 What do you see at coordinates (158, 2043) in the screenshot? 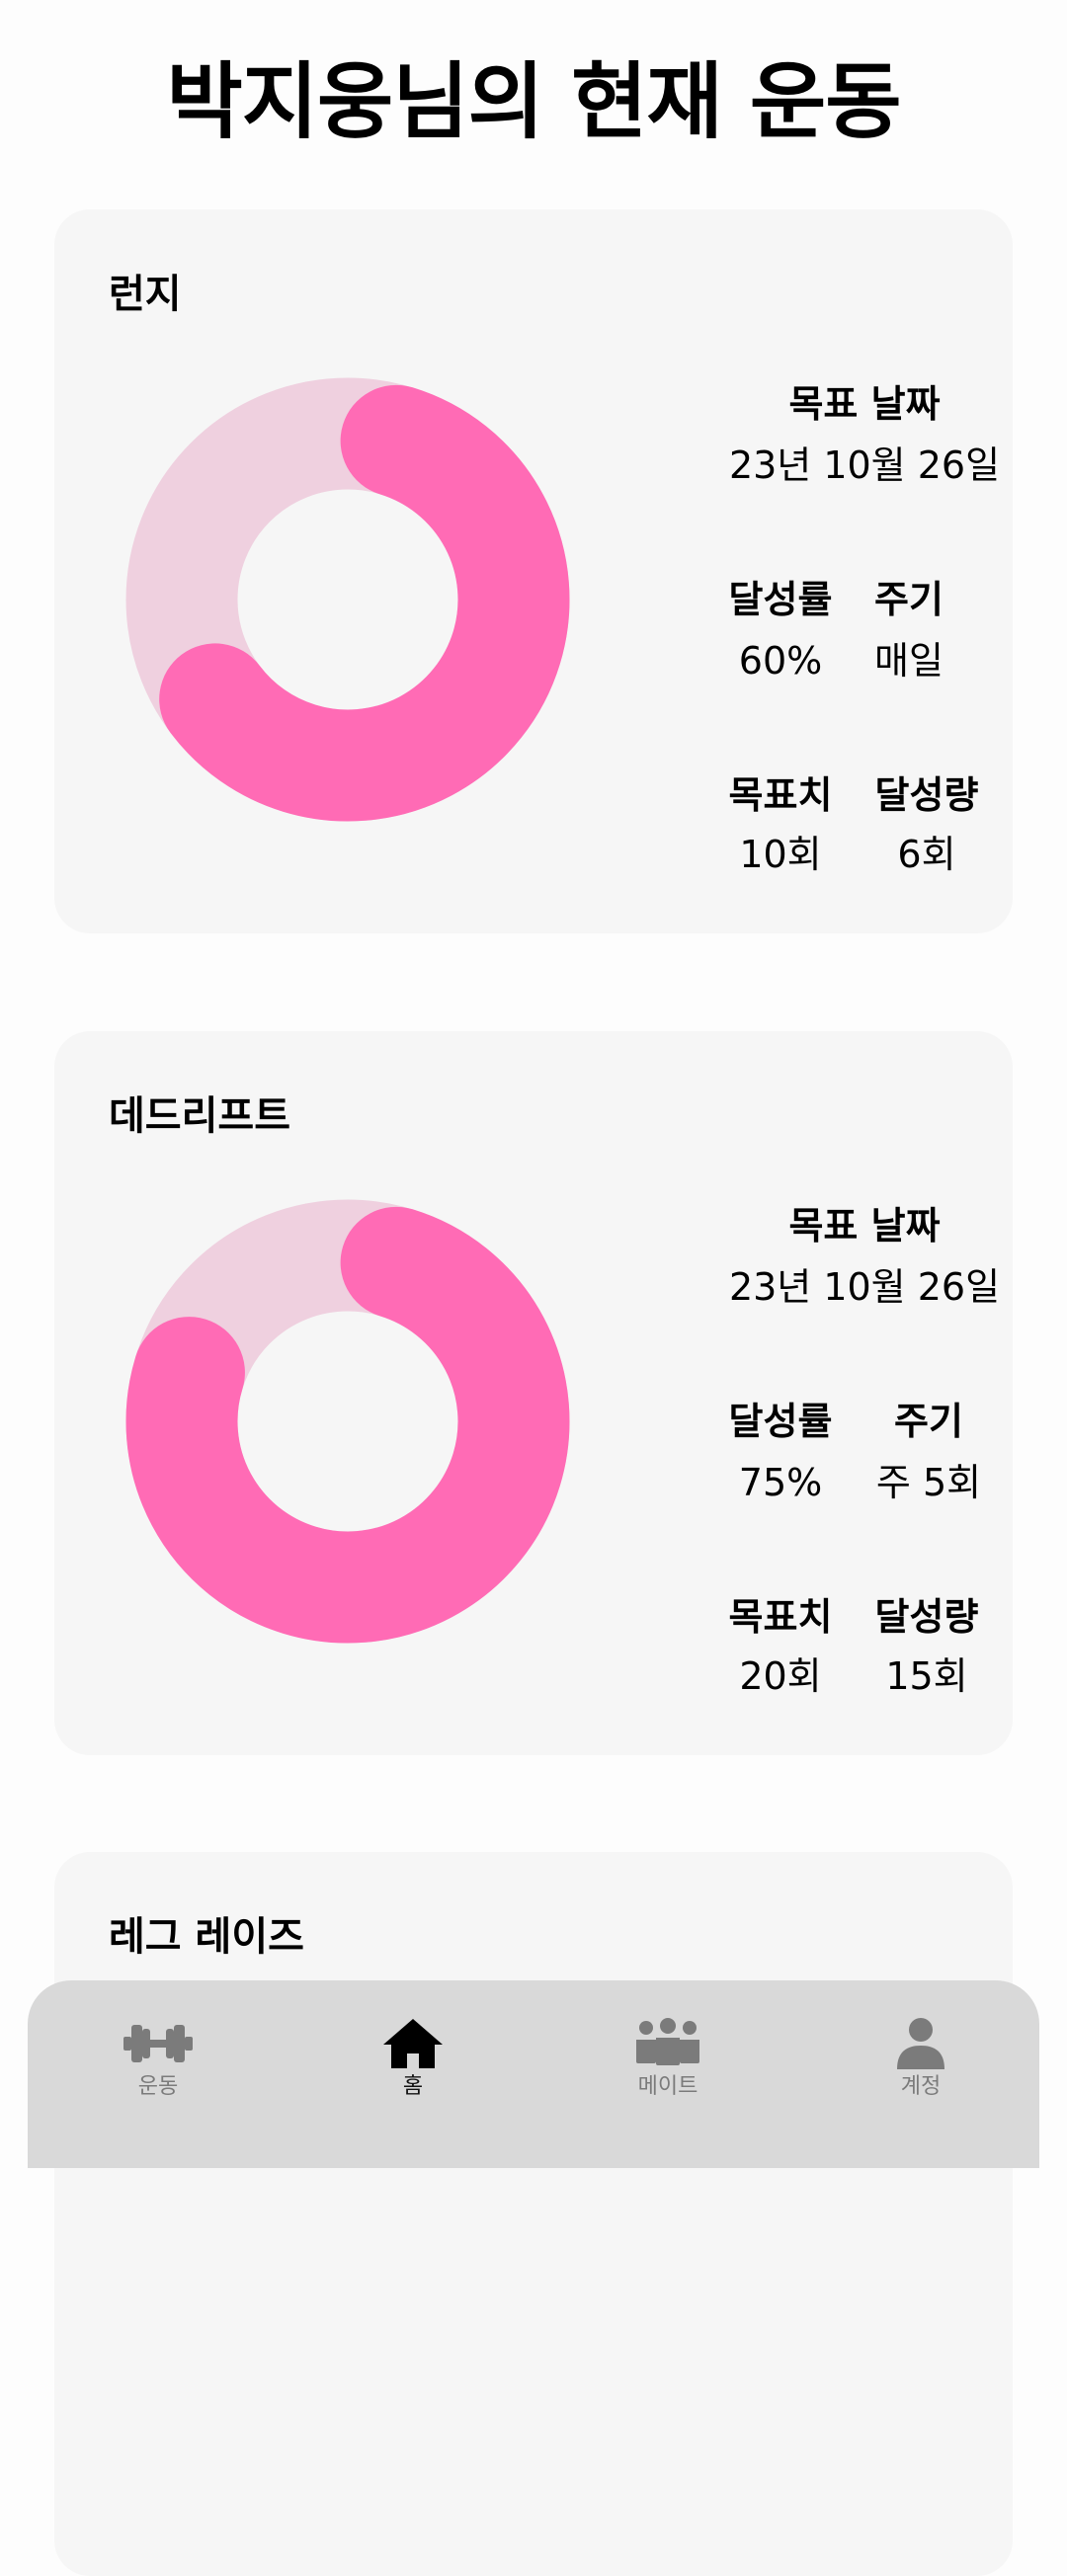
I see `dumbbell-icon` at bounding box center [158, 2043].